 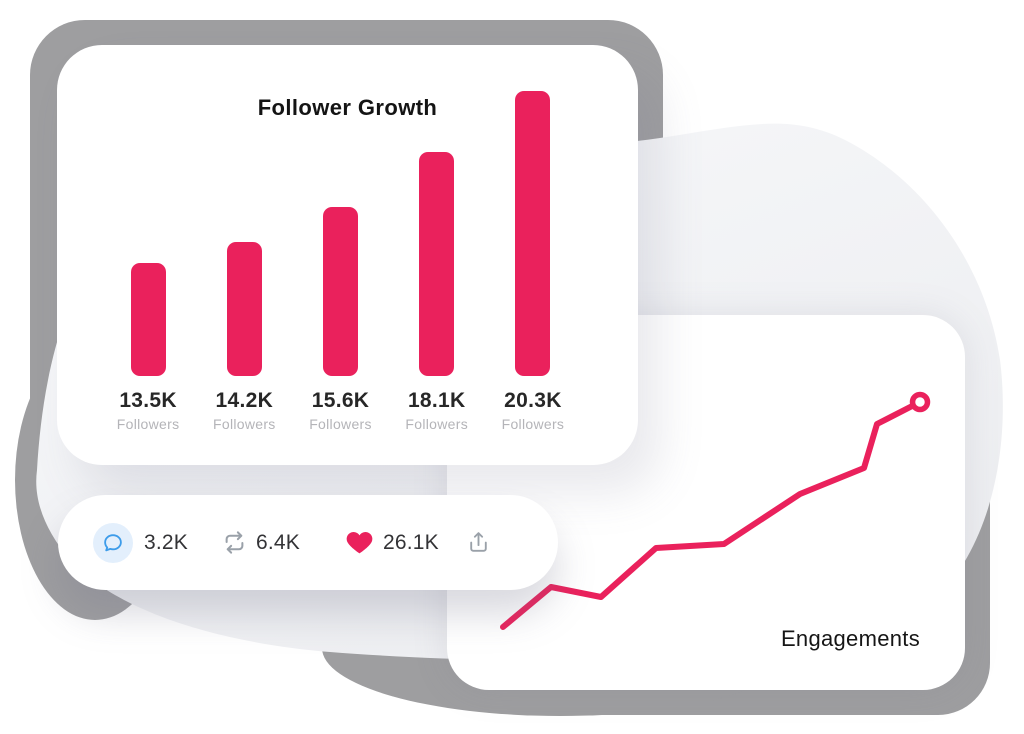 I want to click on bar-column: 13.5K Followers, so click(x=148, y=347).